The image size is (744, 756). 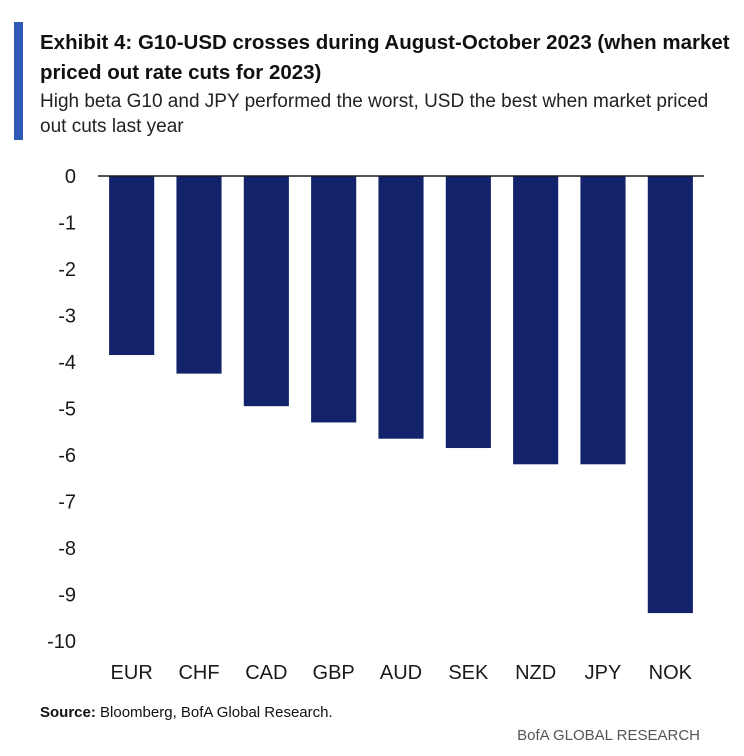 I want to click on bar-chf, so click(x=199, y=275).